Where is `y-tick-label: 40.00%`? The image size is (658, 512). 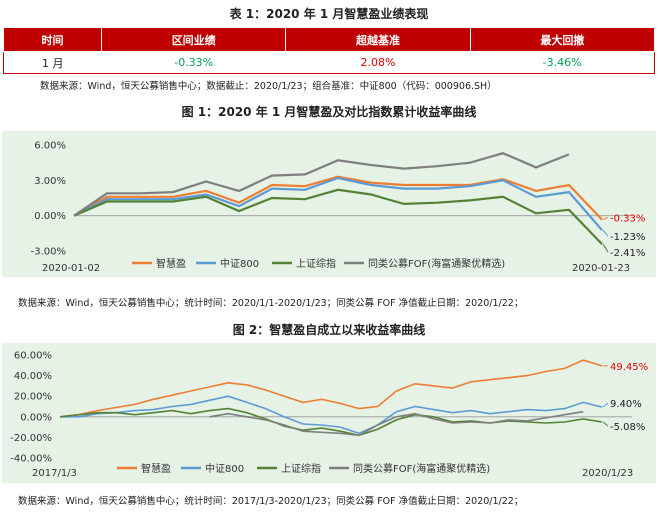 y-tick-label: 40.00% is located at coordinates (33, 376).